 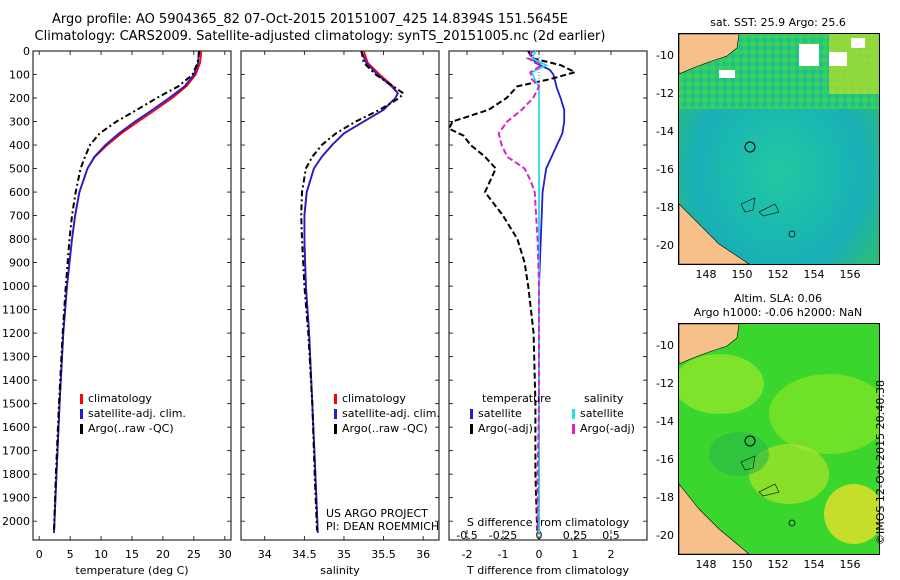 I want to click on map1-lon-tick: 154, so click(x=814, y=274).